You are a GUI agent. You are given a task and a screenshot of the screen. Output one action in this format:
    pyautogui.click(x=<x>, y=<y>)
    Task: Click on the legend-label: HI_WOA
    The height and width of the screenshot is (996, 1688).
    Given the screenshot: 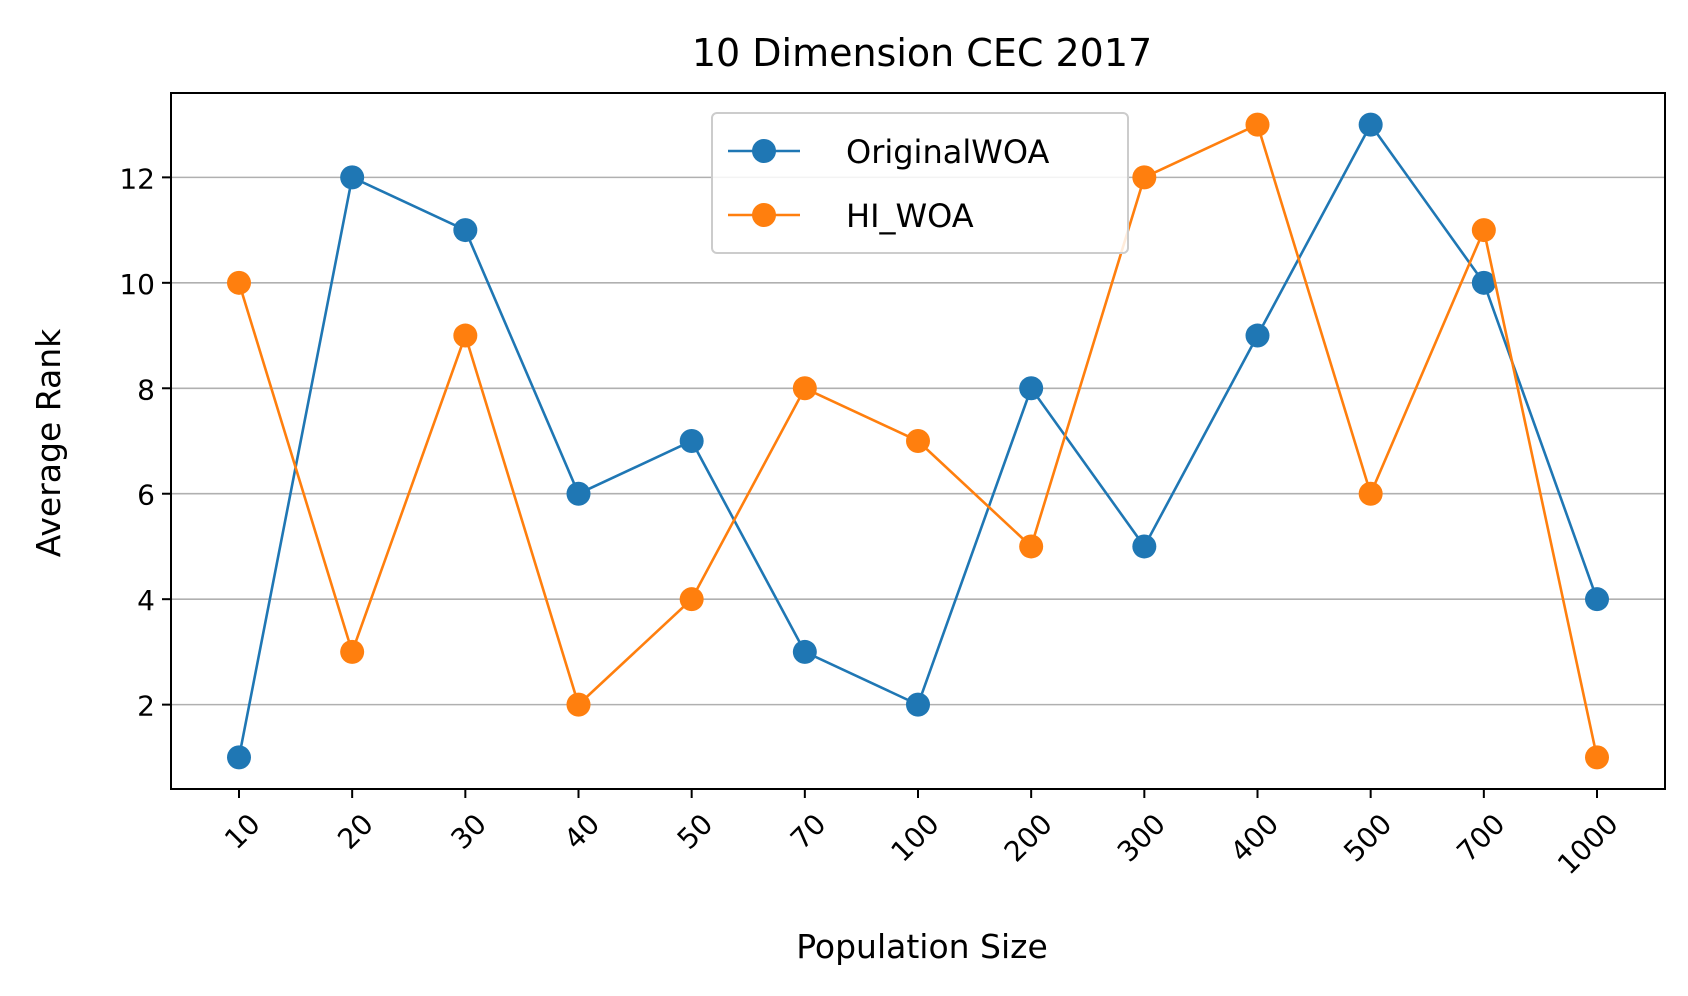 What is the action you would take?
    pyautogui.click(x=910, y=216)
    